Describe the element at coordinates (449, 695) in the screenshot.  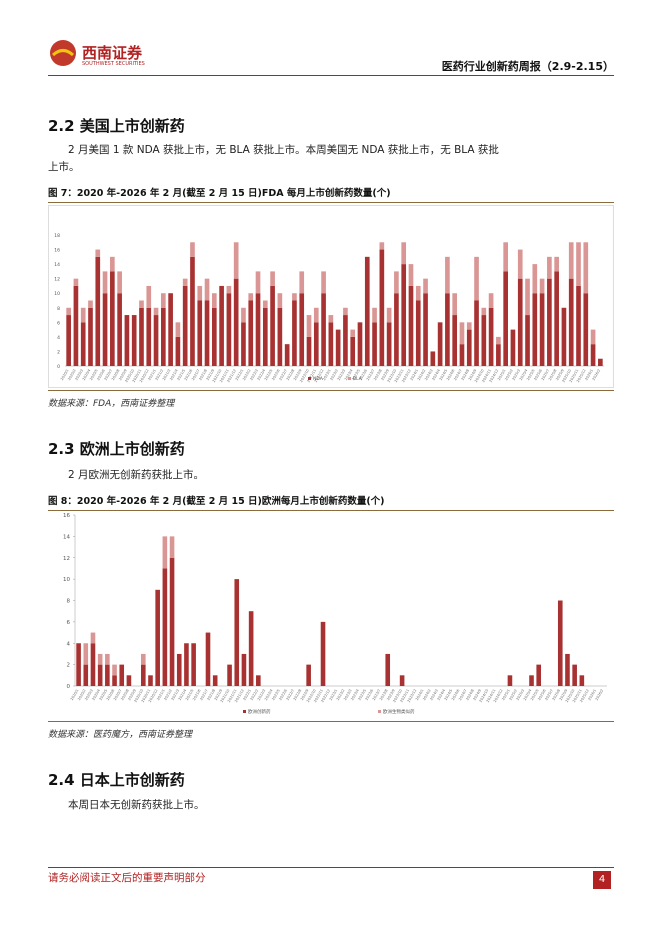
I see `x-tick-label: 2024/5` at that location.